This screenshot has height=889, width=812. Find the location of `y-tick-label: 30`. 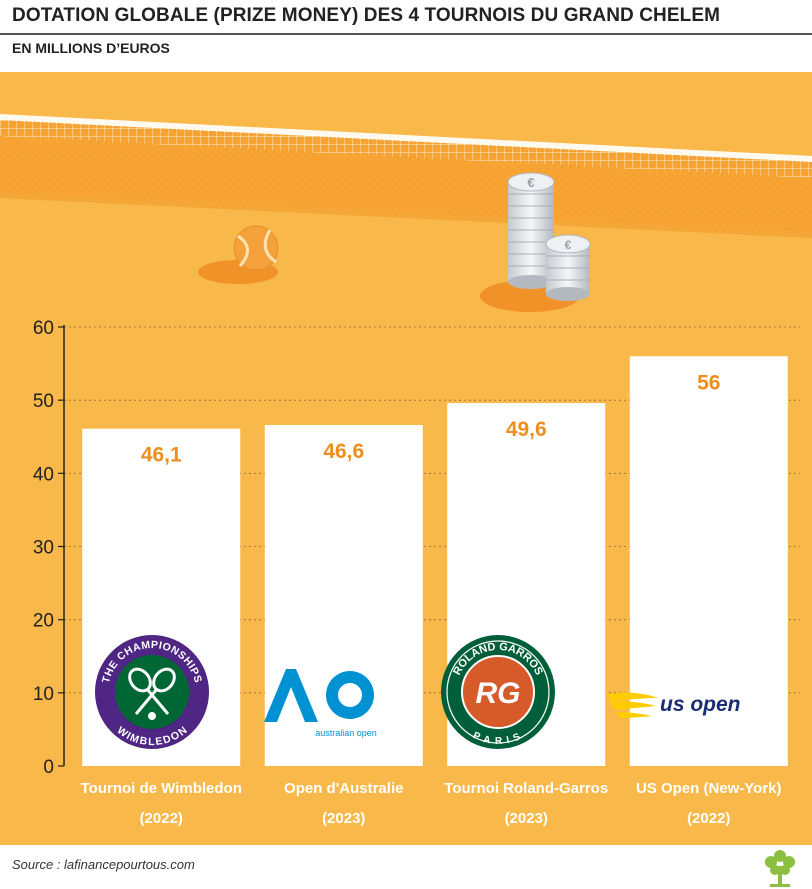

y-tick-label: 30 is located at coordinates (43, 548).